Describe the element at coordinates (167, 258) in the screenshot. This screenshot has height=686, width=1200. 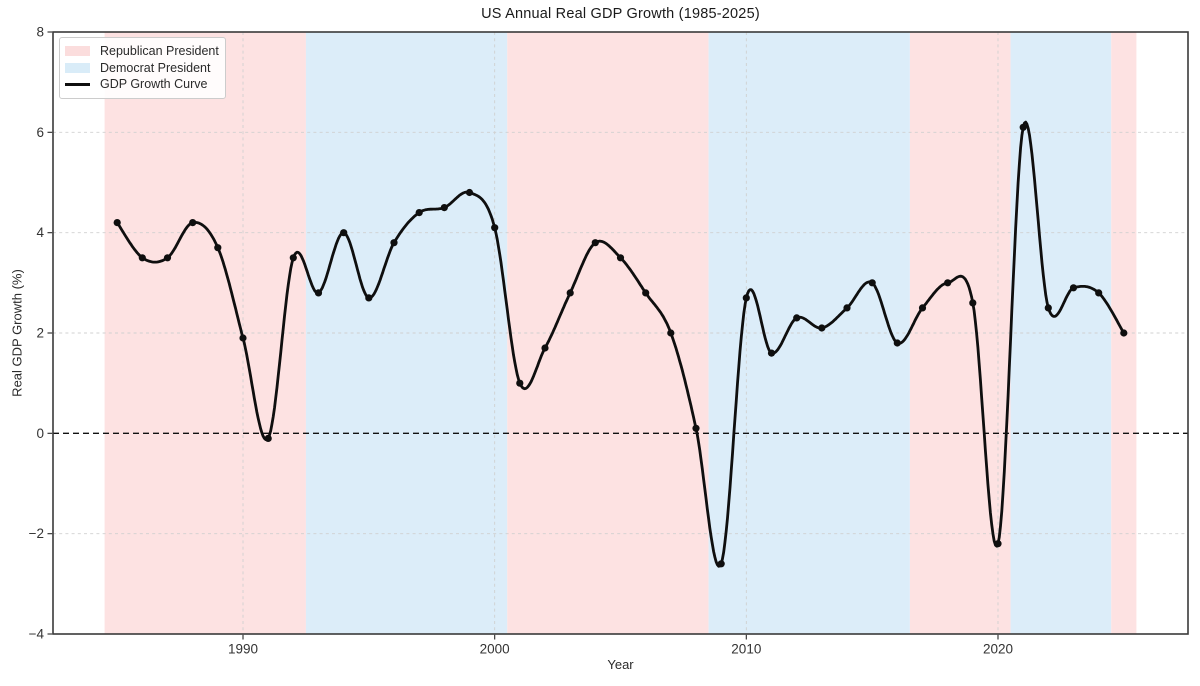
I see `data-point-1987` at that location.